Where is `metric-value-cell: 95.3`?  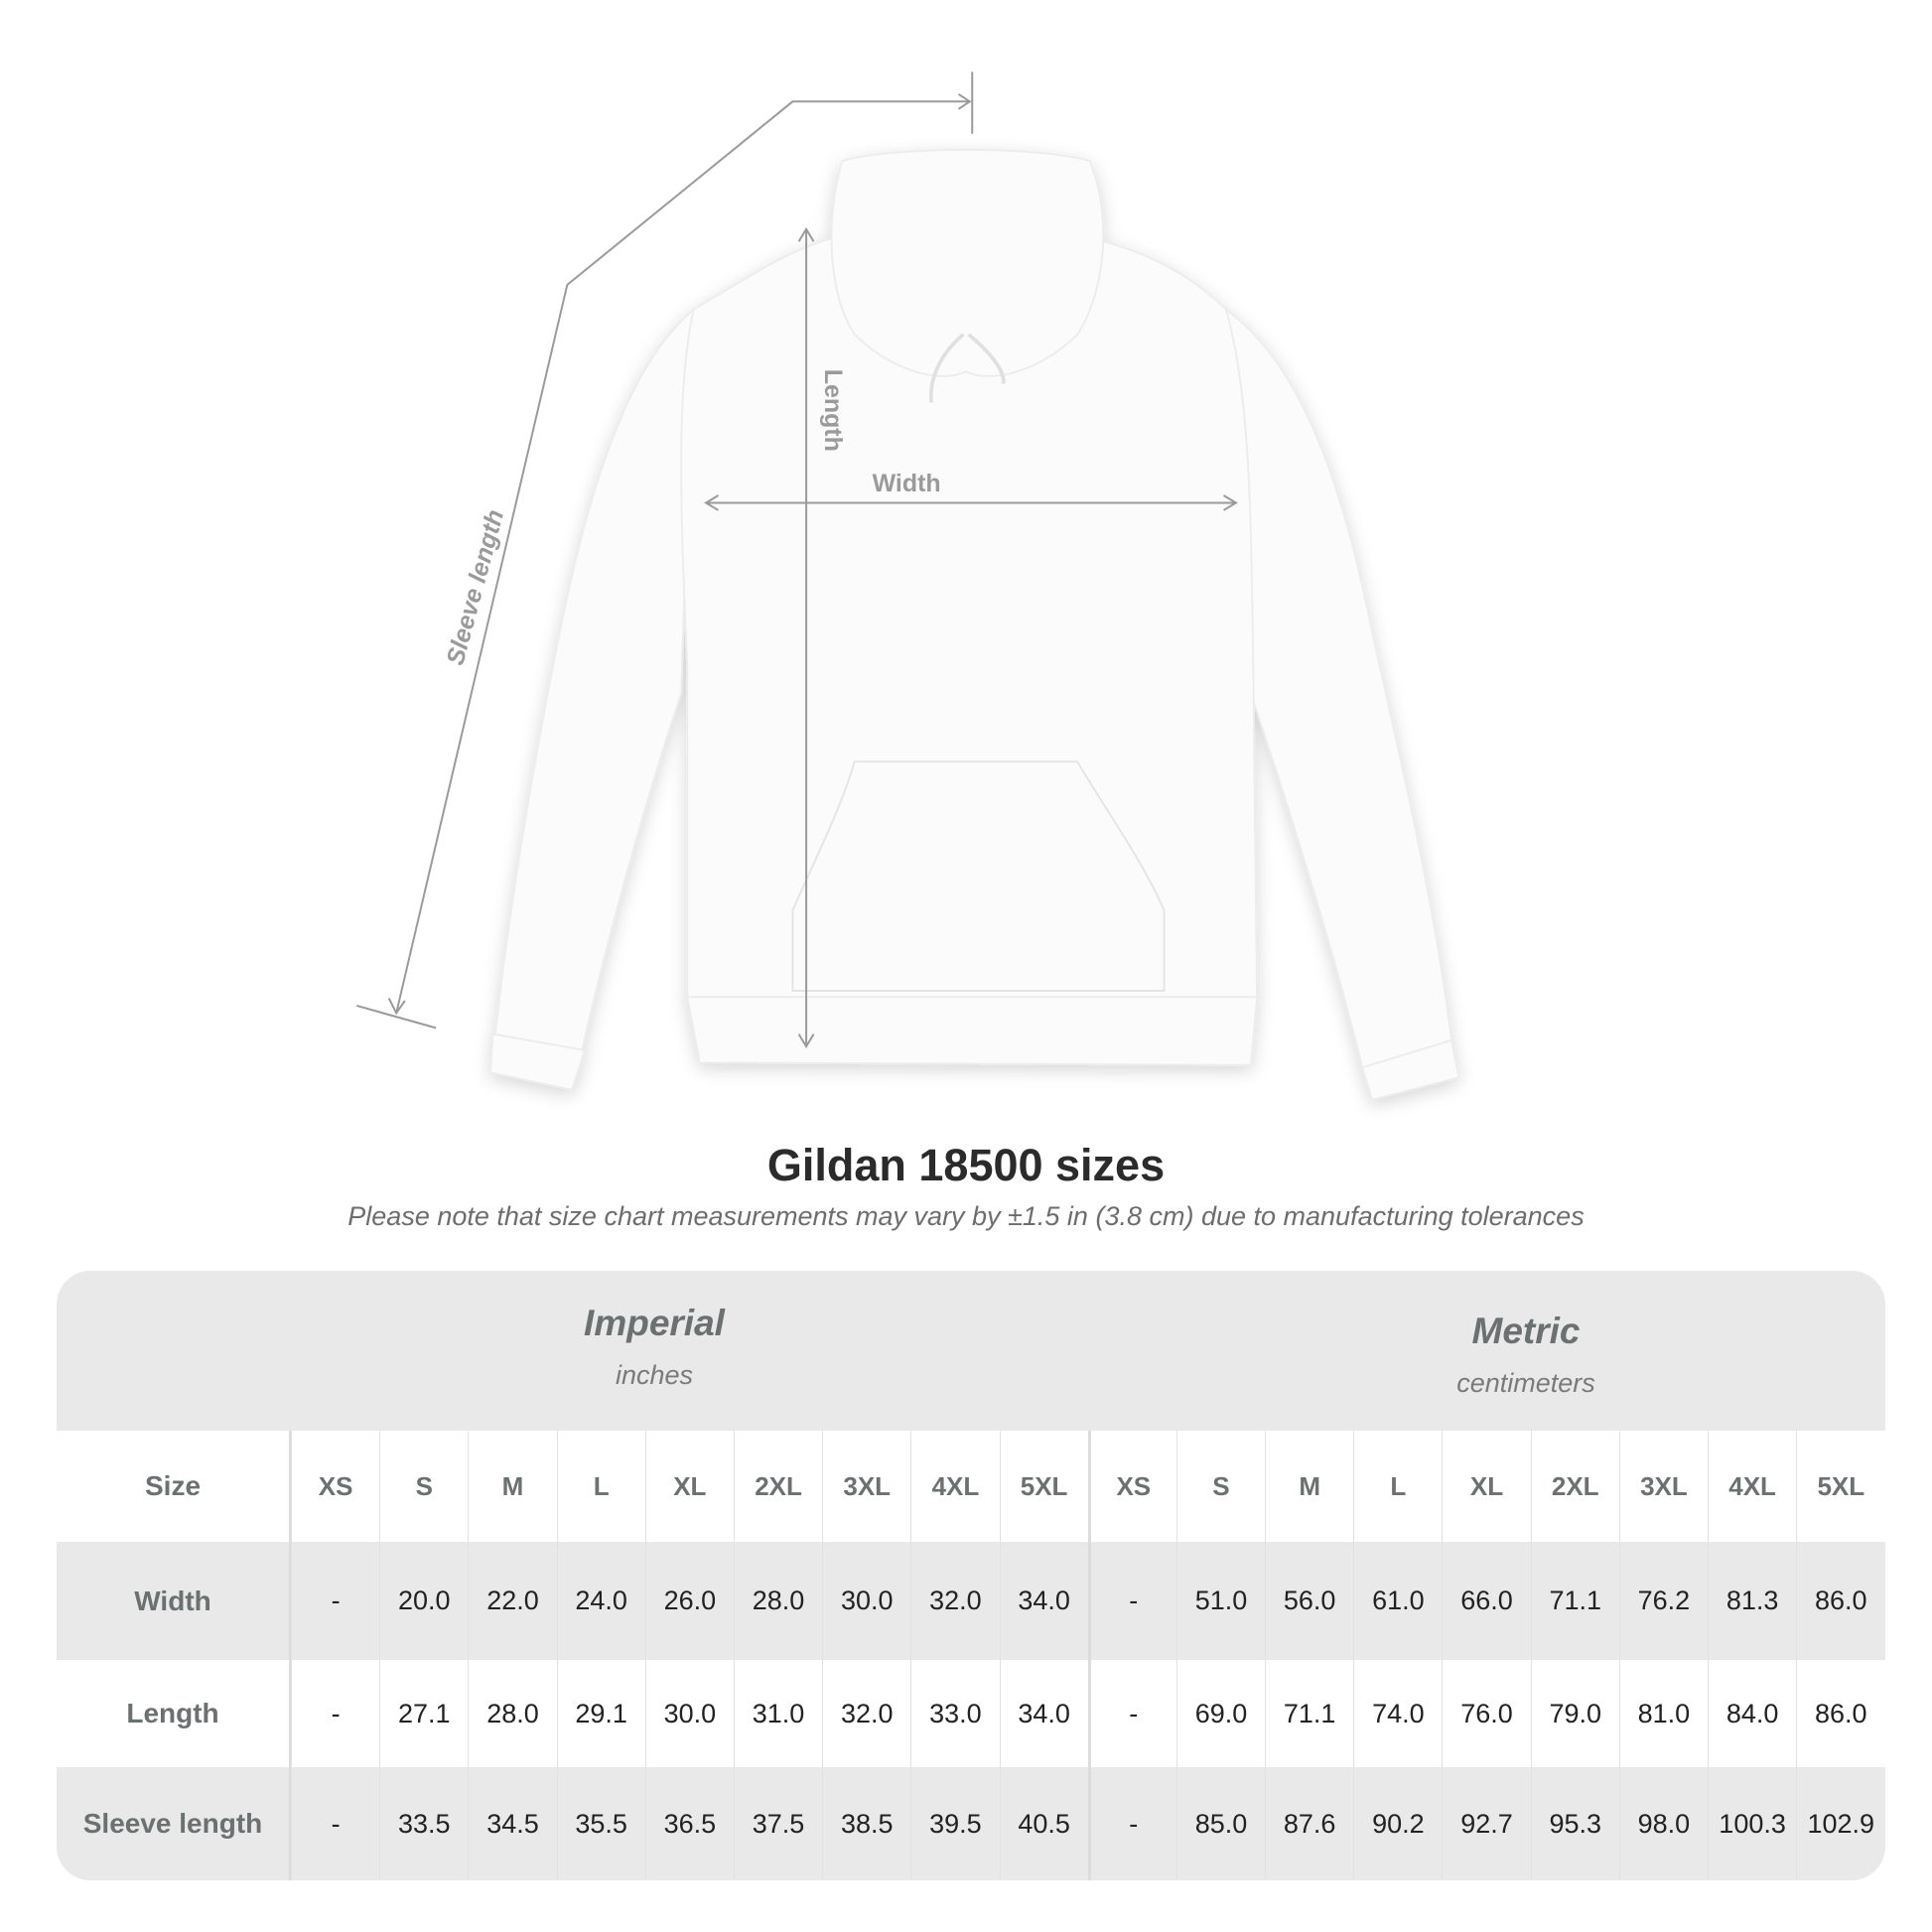
metric-value-cell: 95.3 is located at coordinates (1575, 1823).